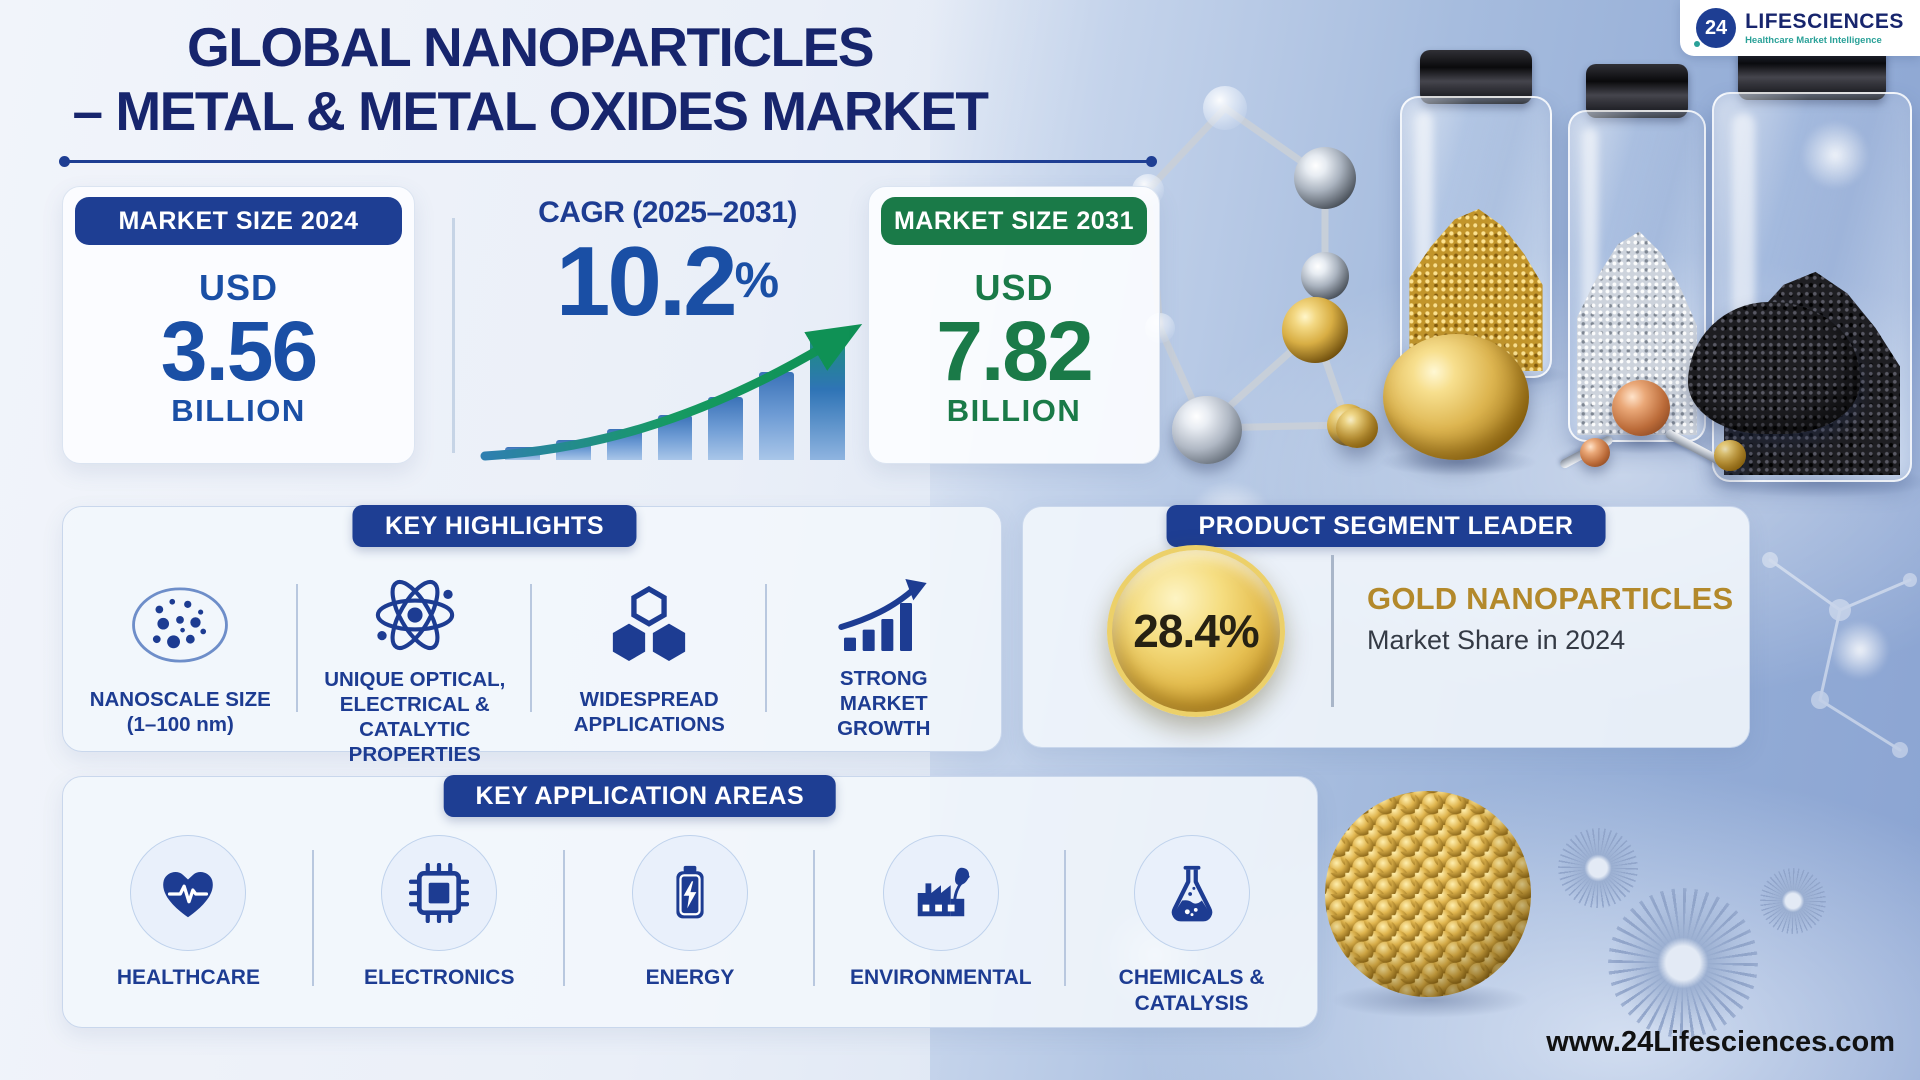 The height and width of the screenshot is (1080, 1920). I want to click on title-line-2: – METAL & METAL OXIDES MARKET, so click(530, 110).